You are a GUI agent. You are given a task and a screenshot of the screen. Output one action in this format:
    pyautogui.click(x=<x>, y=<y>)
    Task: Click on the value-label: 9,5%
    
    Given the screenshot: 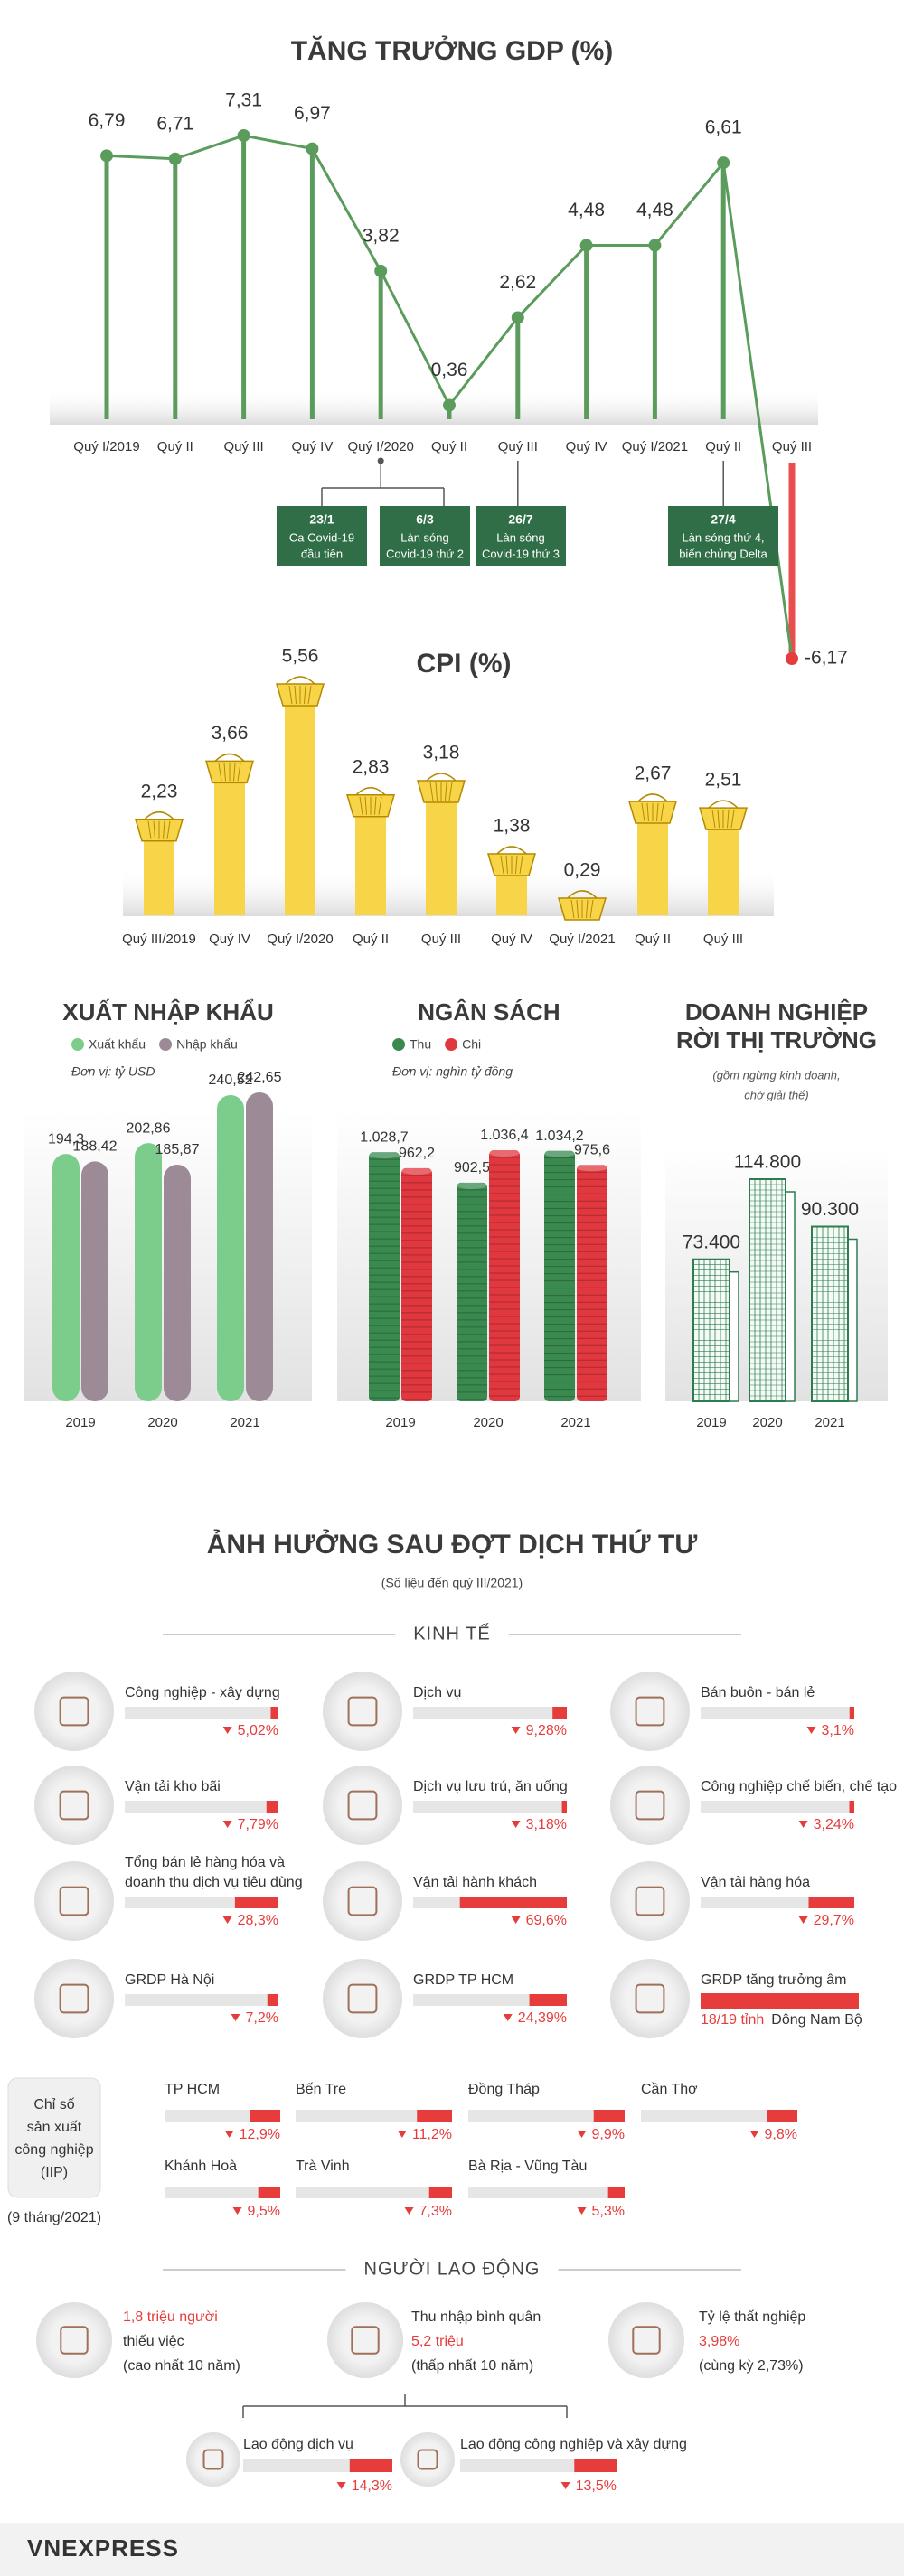 What is the action you would take?
    pyautogui.click(x=264, y=2211)
    